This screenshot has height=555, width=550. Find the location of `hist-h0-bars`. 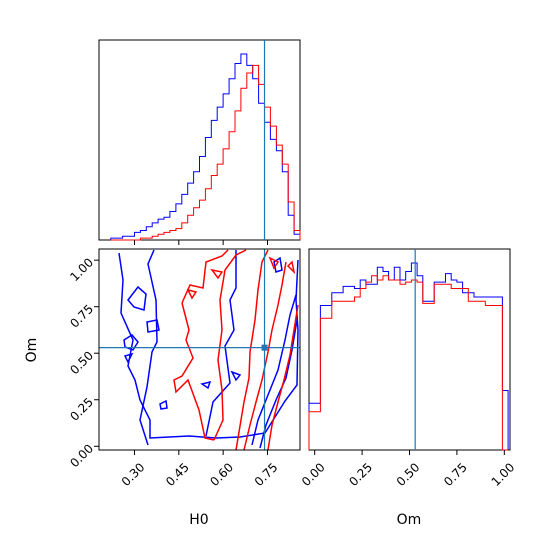

hist-h0-bars is located at coordinates (205, 147).